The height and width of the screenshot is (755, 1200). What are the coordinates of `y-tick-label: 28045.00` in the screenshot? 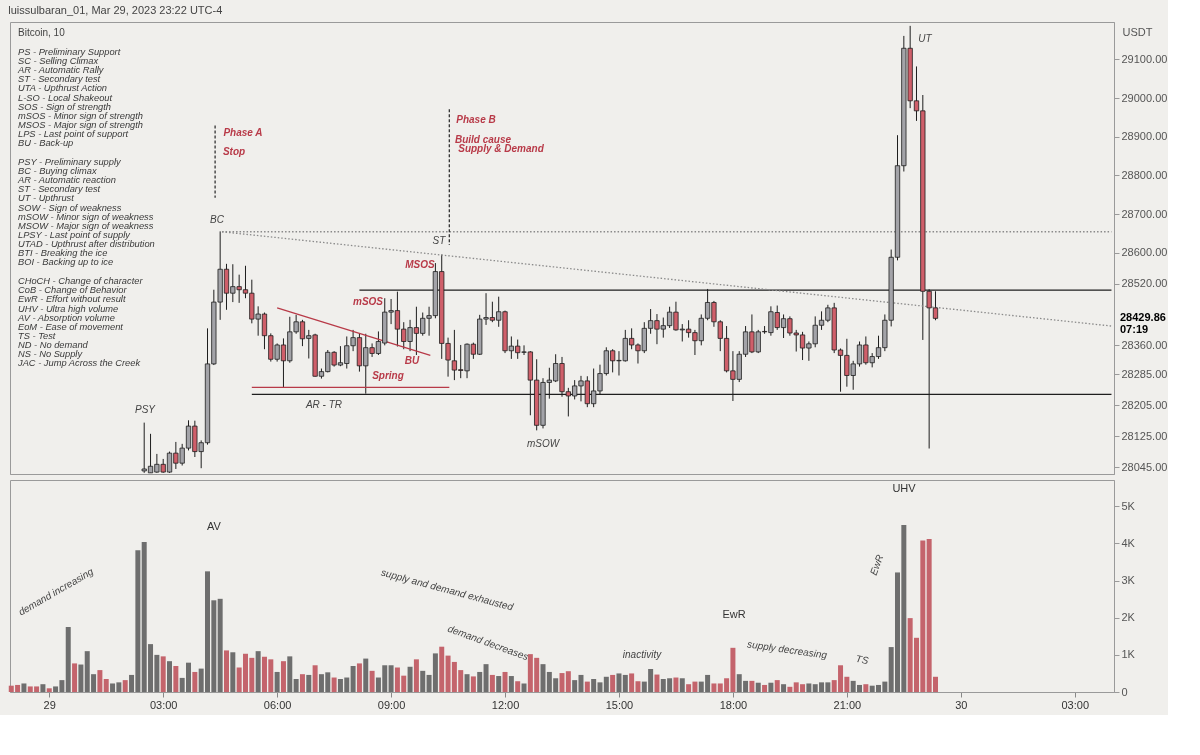 It's located at (1144, 466).